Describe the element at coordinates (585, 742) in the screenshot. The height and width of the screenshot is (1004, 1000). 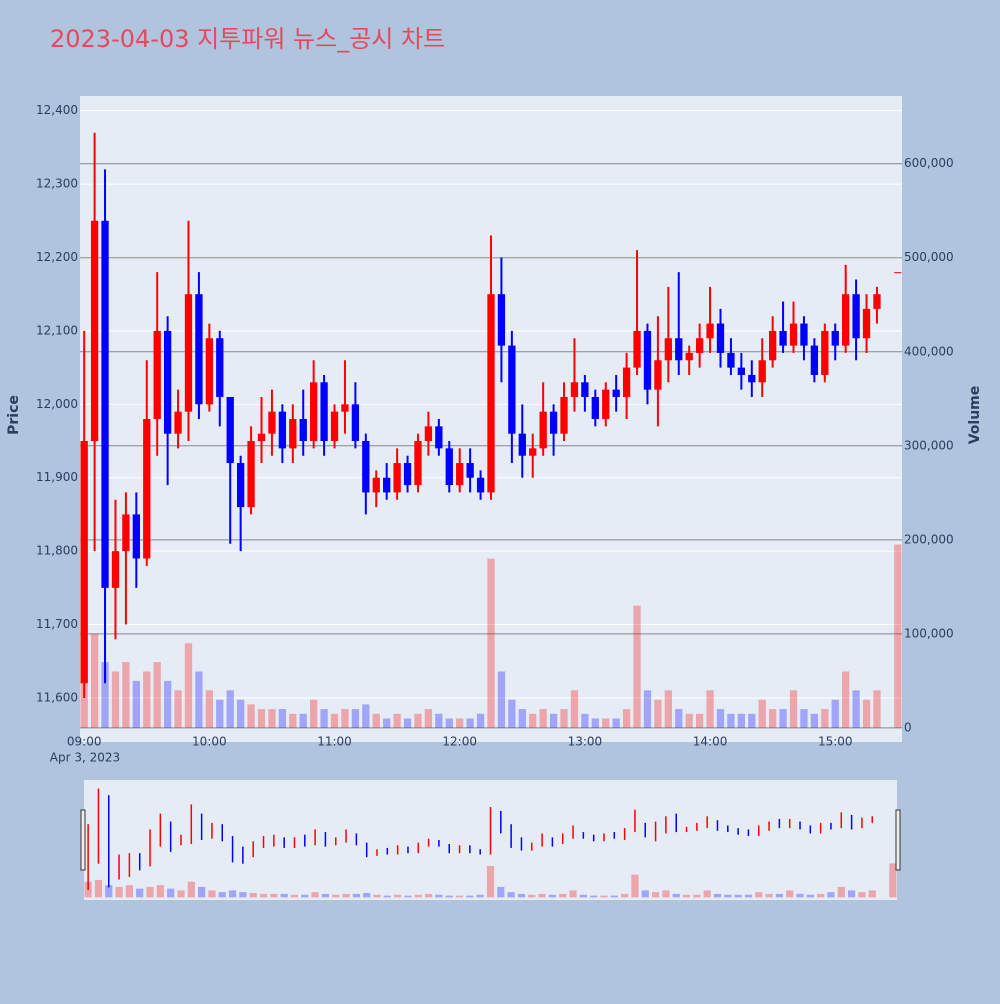
I see `x-tick-label: 13:00` at that location.